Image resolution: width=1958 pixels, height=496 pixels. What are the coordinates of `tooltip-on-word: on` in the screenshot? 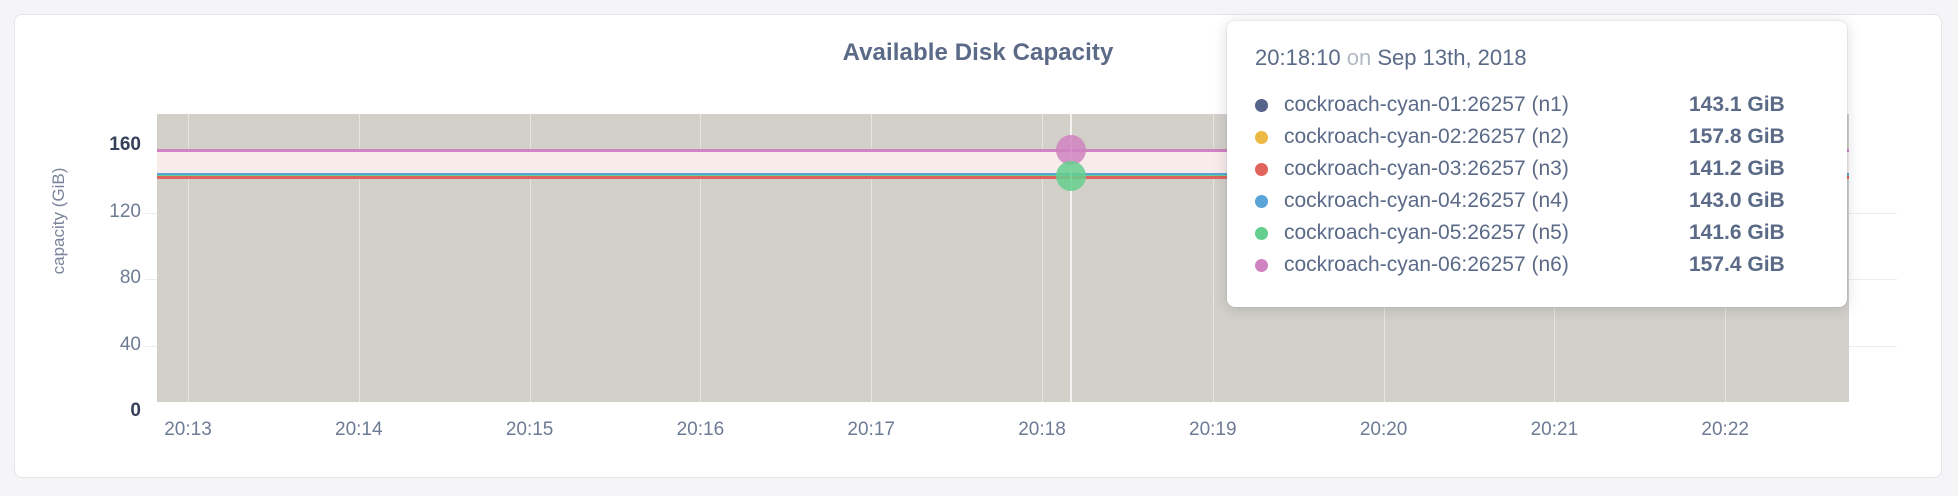 It's located at (1359, 57).